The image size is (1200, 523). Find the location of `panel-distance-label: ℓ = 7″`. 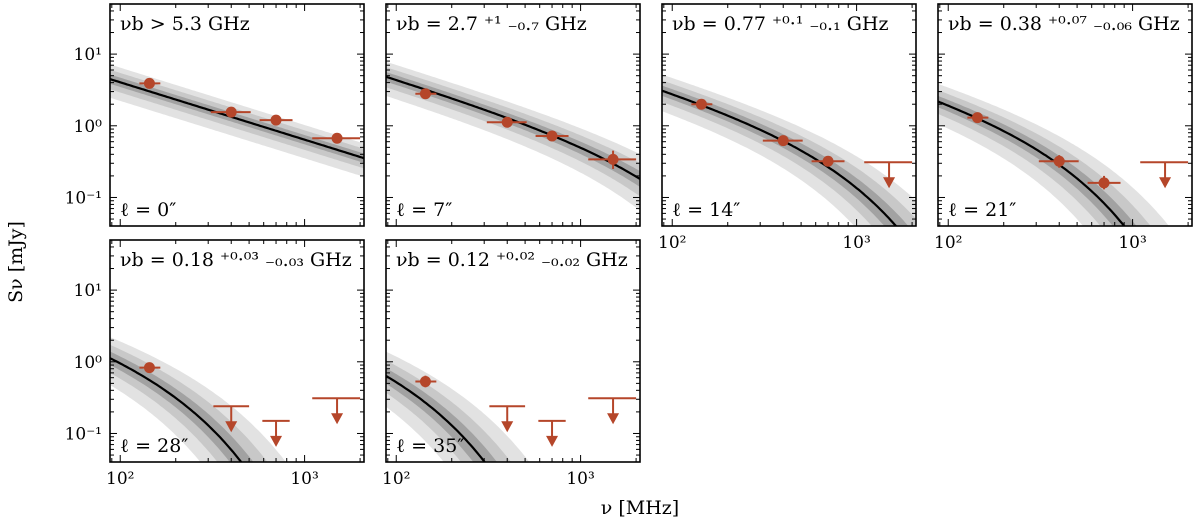

panel-distance-label: ℓ = 7″ is located at coordinates (424, 210).